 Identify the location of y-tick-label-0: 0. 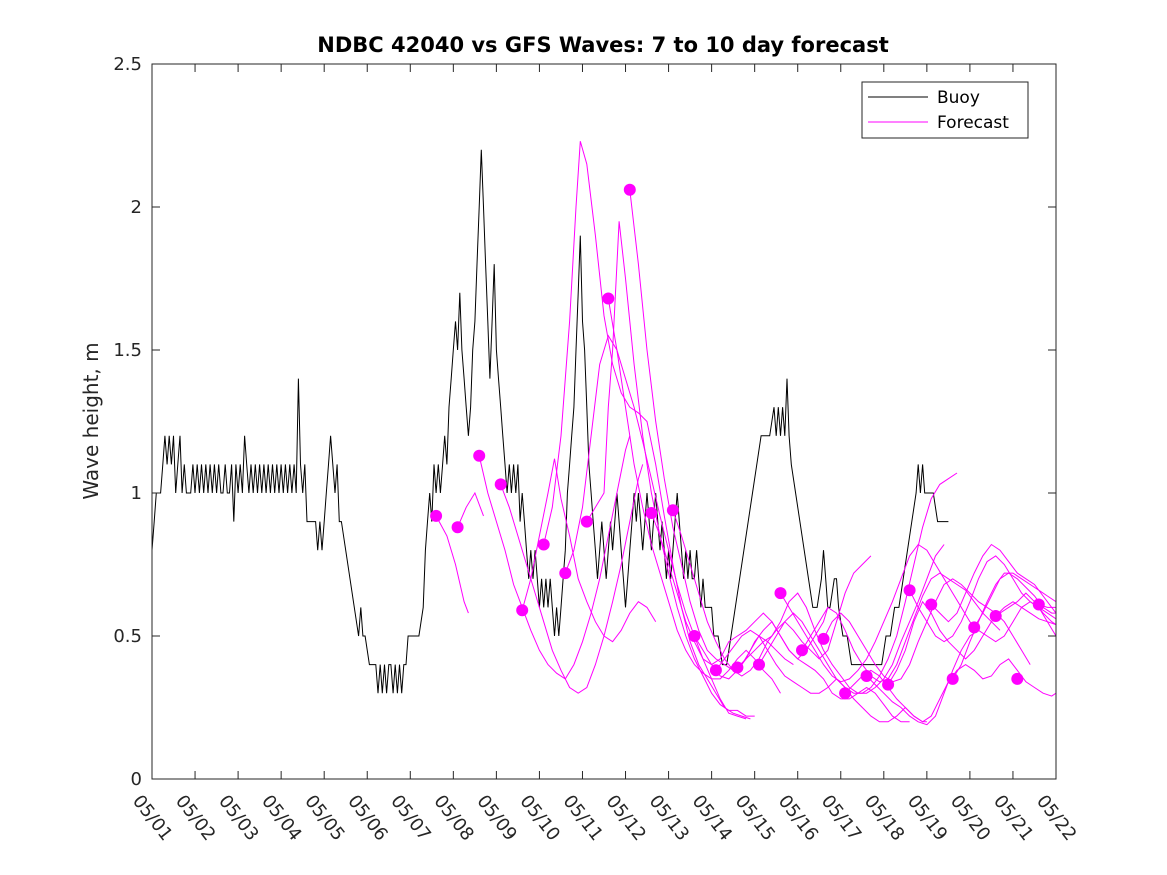
(136, 779).